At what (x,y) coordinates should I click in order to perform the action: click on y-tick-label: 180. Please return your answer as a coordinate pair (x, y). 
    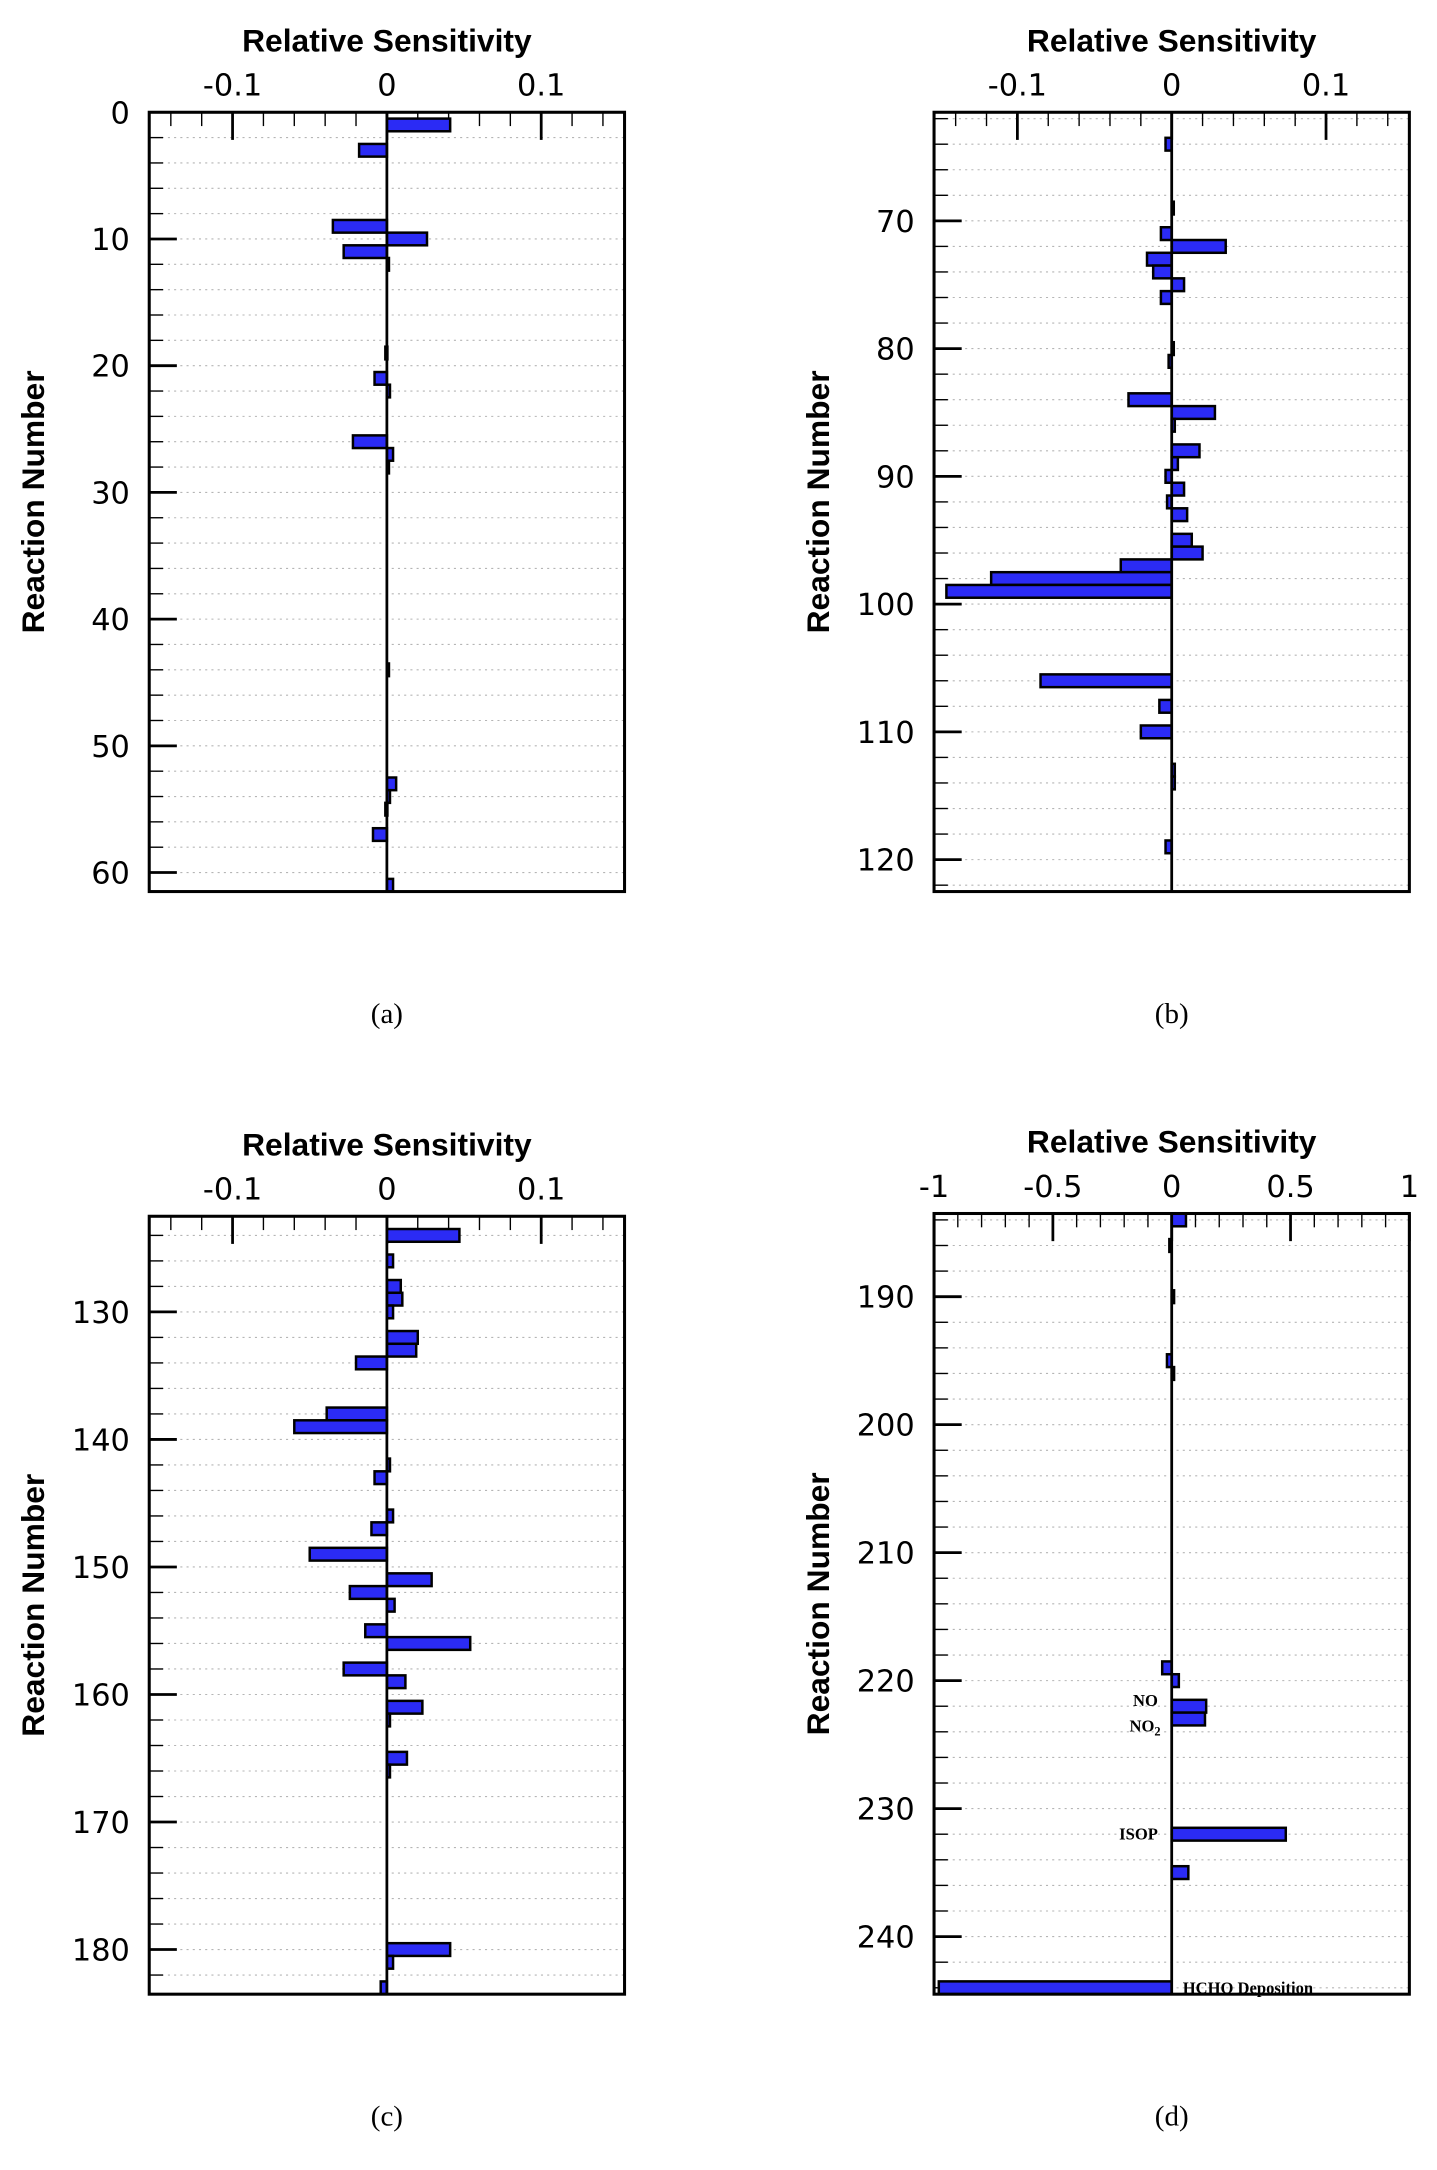
    Looking at the image, I should click on (101, 1951).